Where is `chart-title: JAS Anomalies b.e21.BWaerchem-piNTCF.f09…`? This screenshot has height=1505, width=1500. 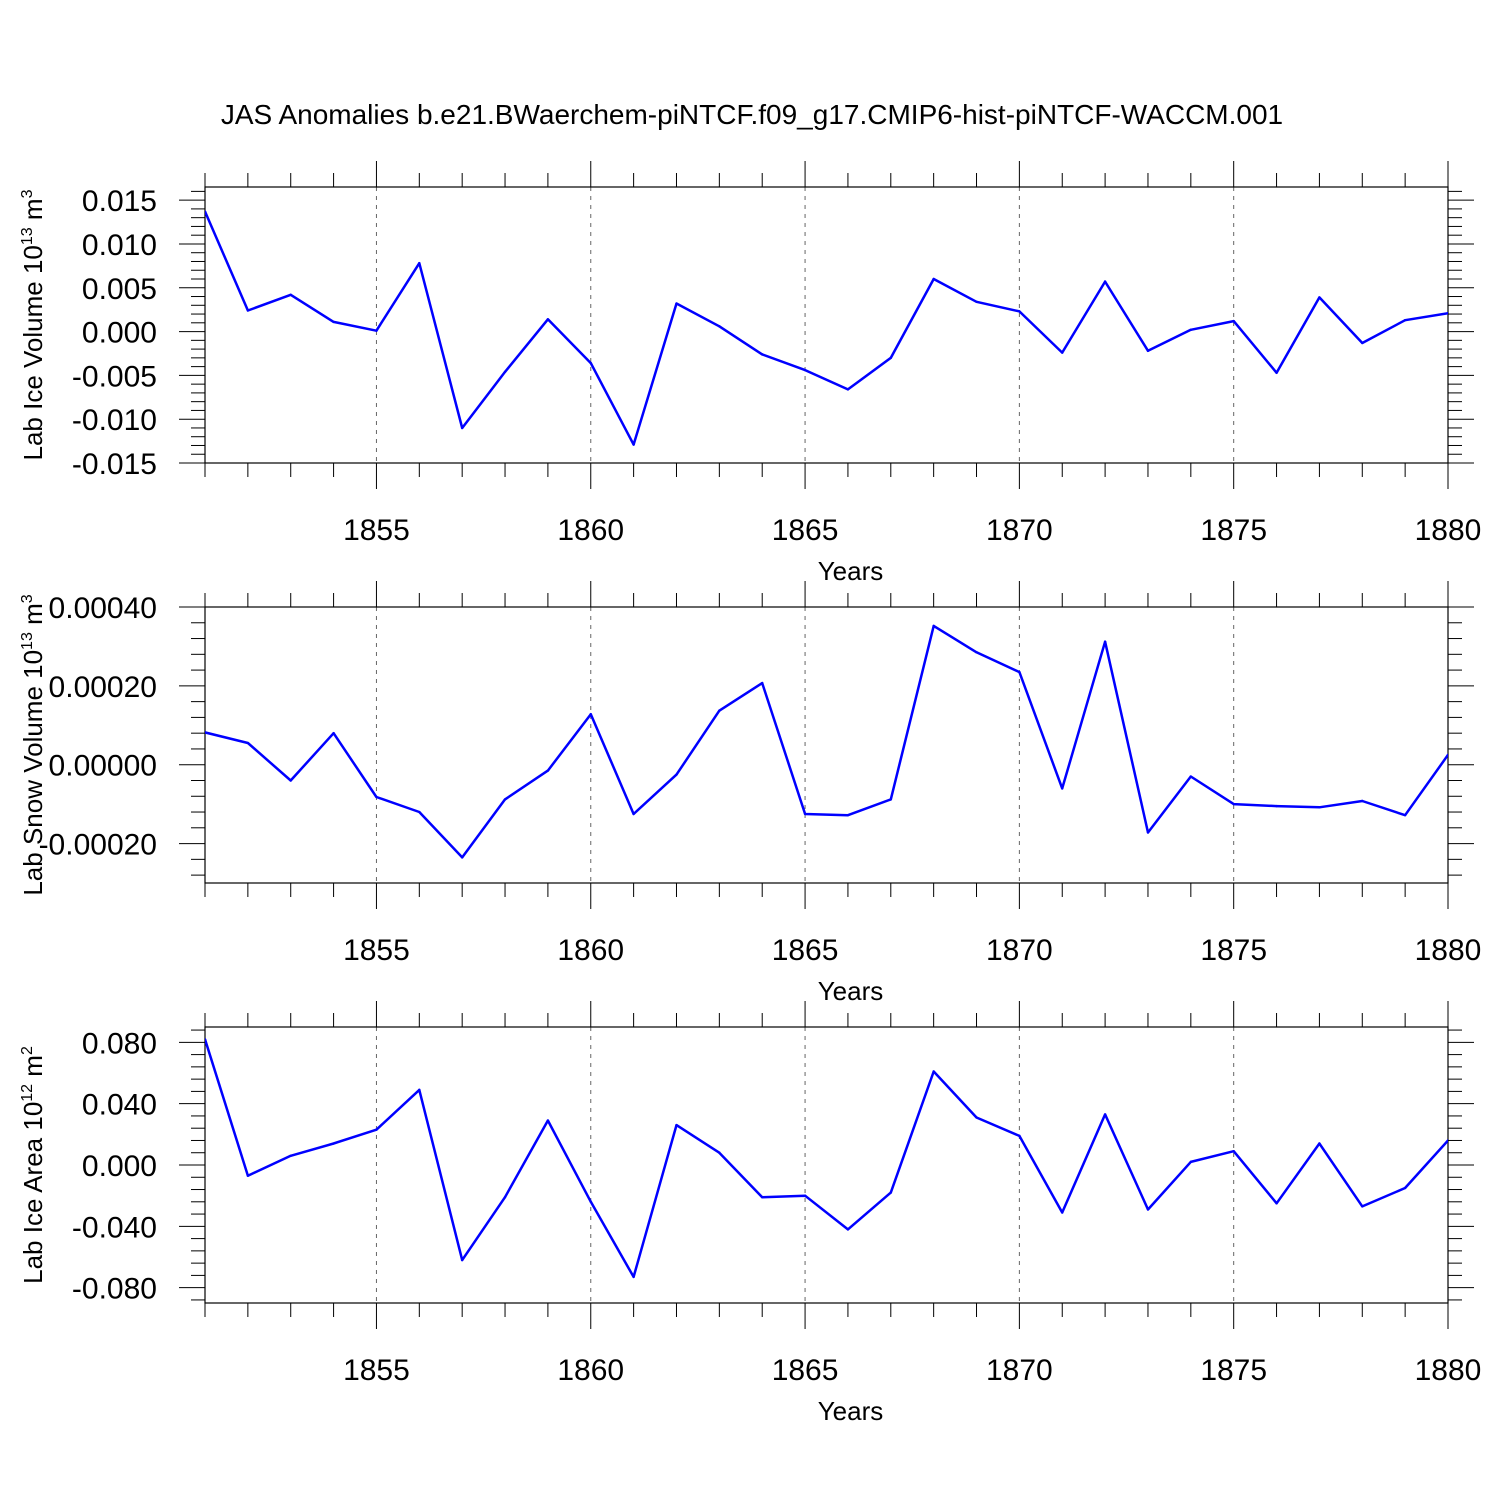 chart-title: JAS Anomalies b.e21.BWaerchem-piNTCF.f09… is located at coordinates (752, 114).